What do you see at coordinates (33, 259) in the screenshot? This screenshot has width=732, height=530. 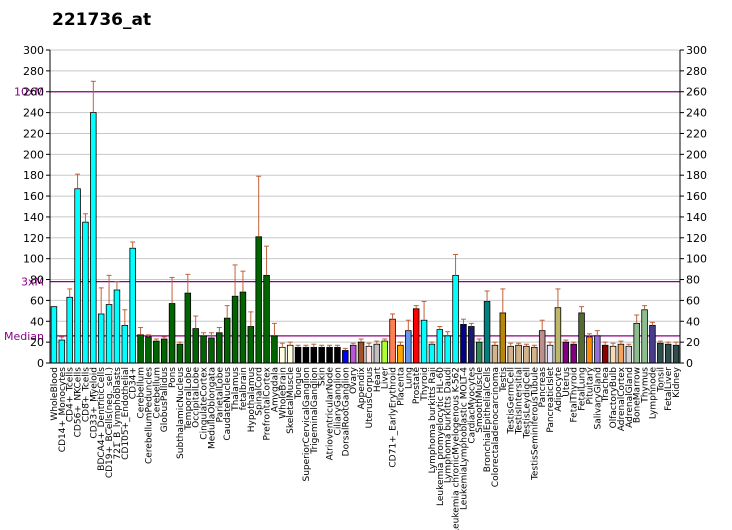 I see `left-tick-label: 100` at bounding box center [33, 259].